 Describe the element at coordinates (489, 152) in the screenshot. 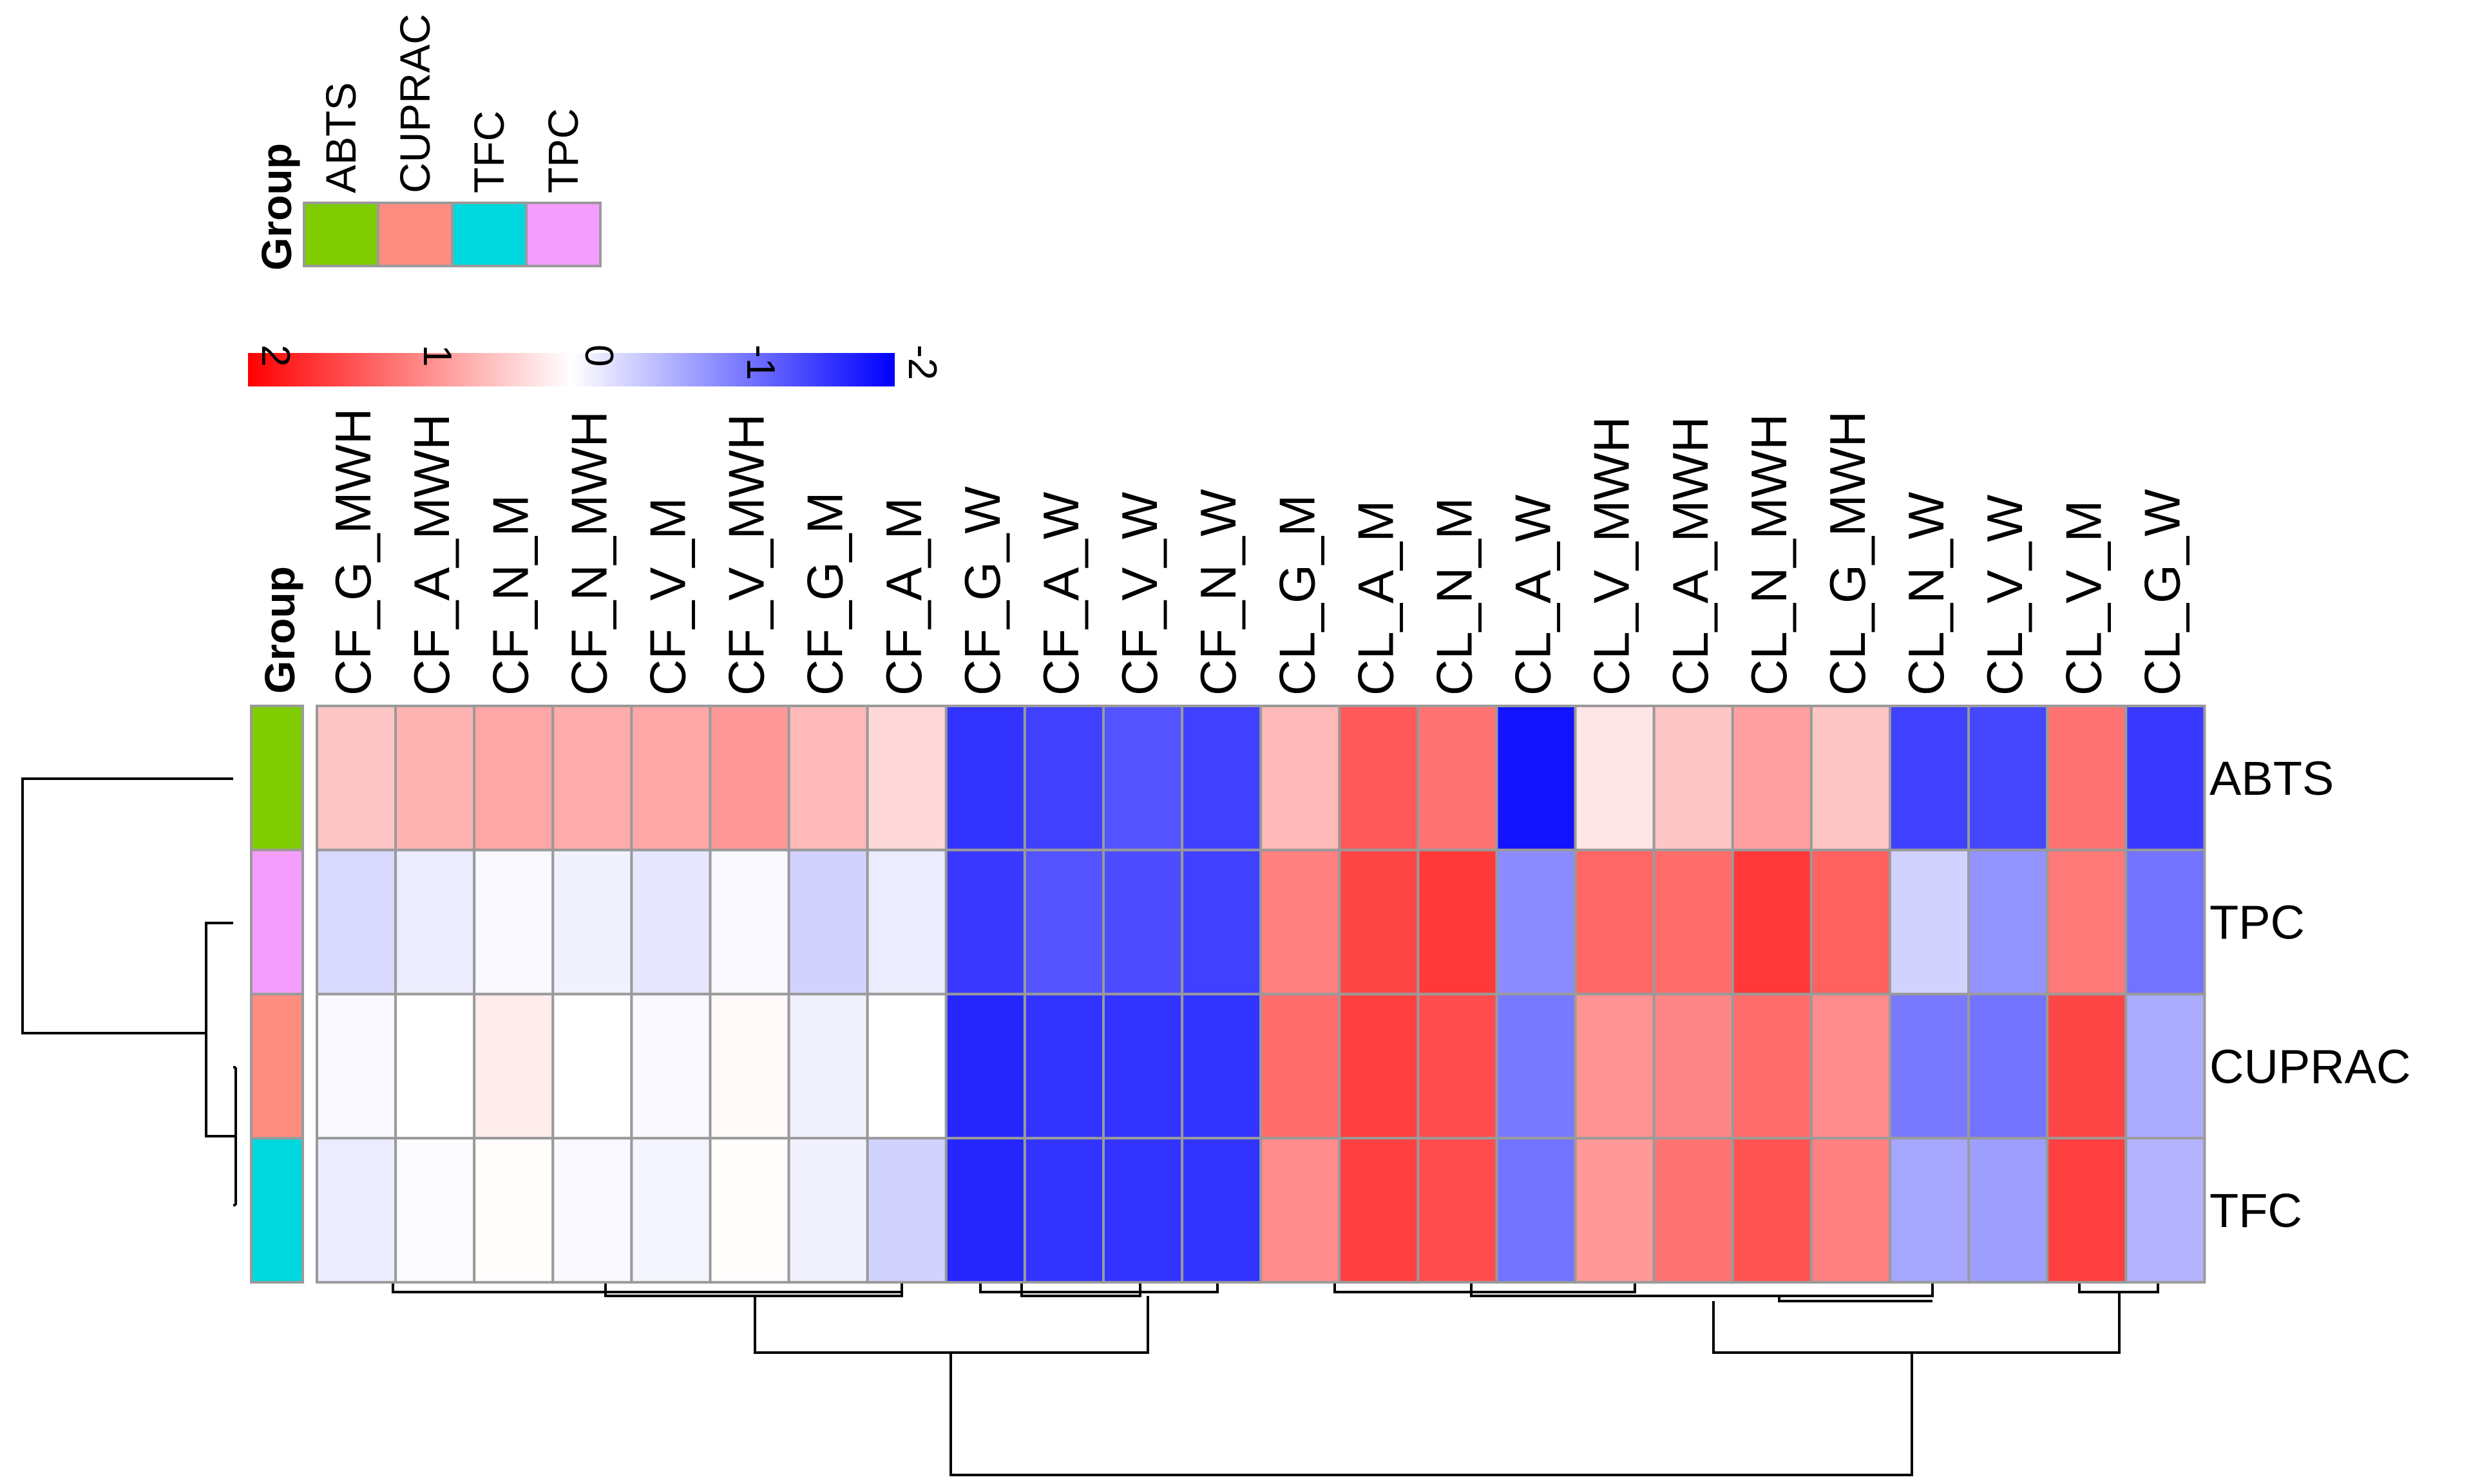

I see `group-legend-label: TFC` at that location.